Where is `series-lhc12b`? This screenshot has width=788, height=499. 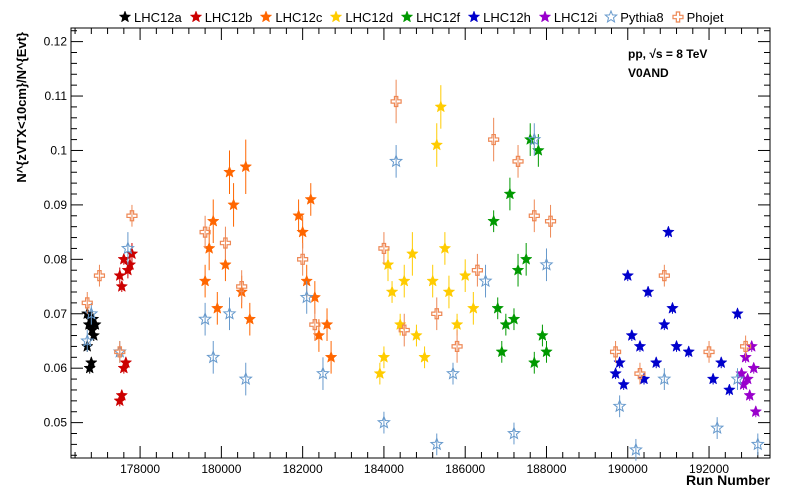
series-lhc12b is located at coordinates (126, 325).